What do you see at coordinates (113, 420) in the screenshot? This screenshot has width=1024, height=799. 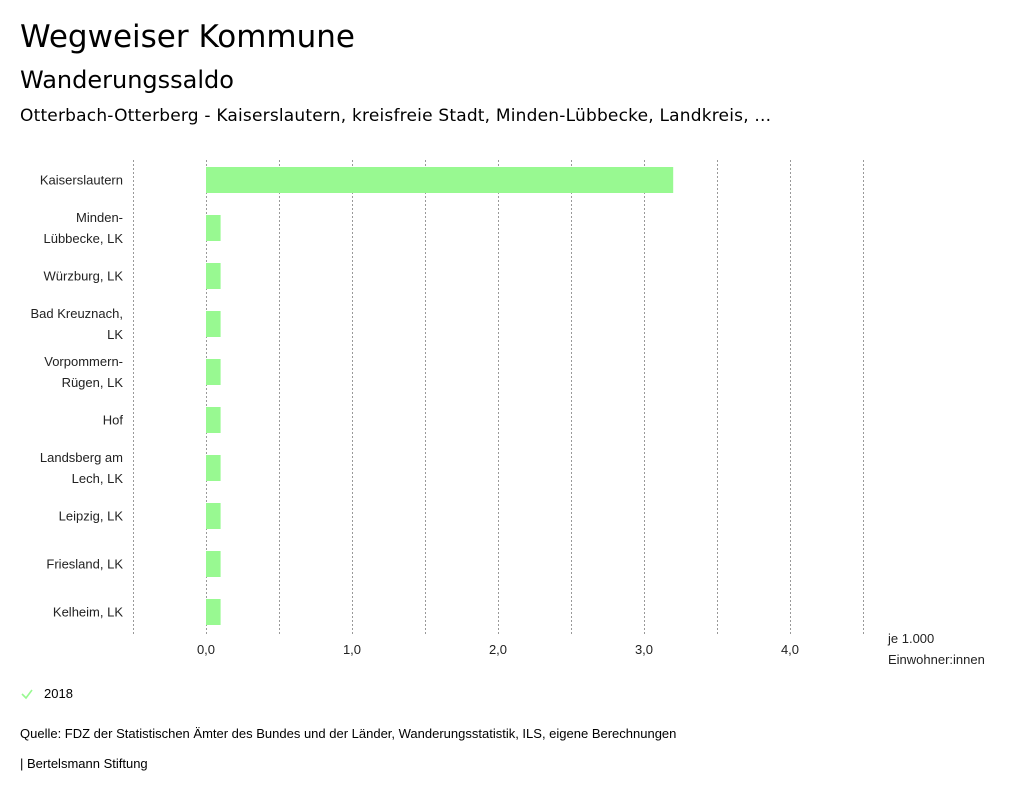 I see `category-label: Hof` at bounding box center [113, 420].